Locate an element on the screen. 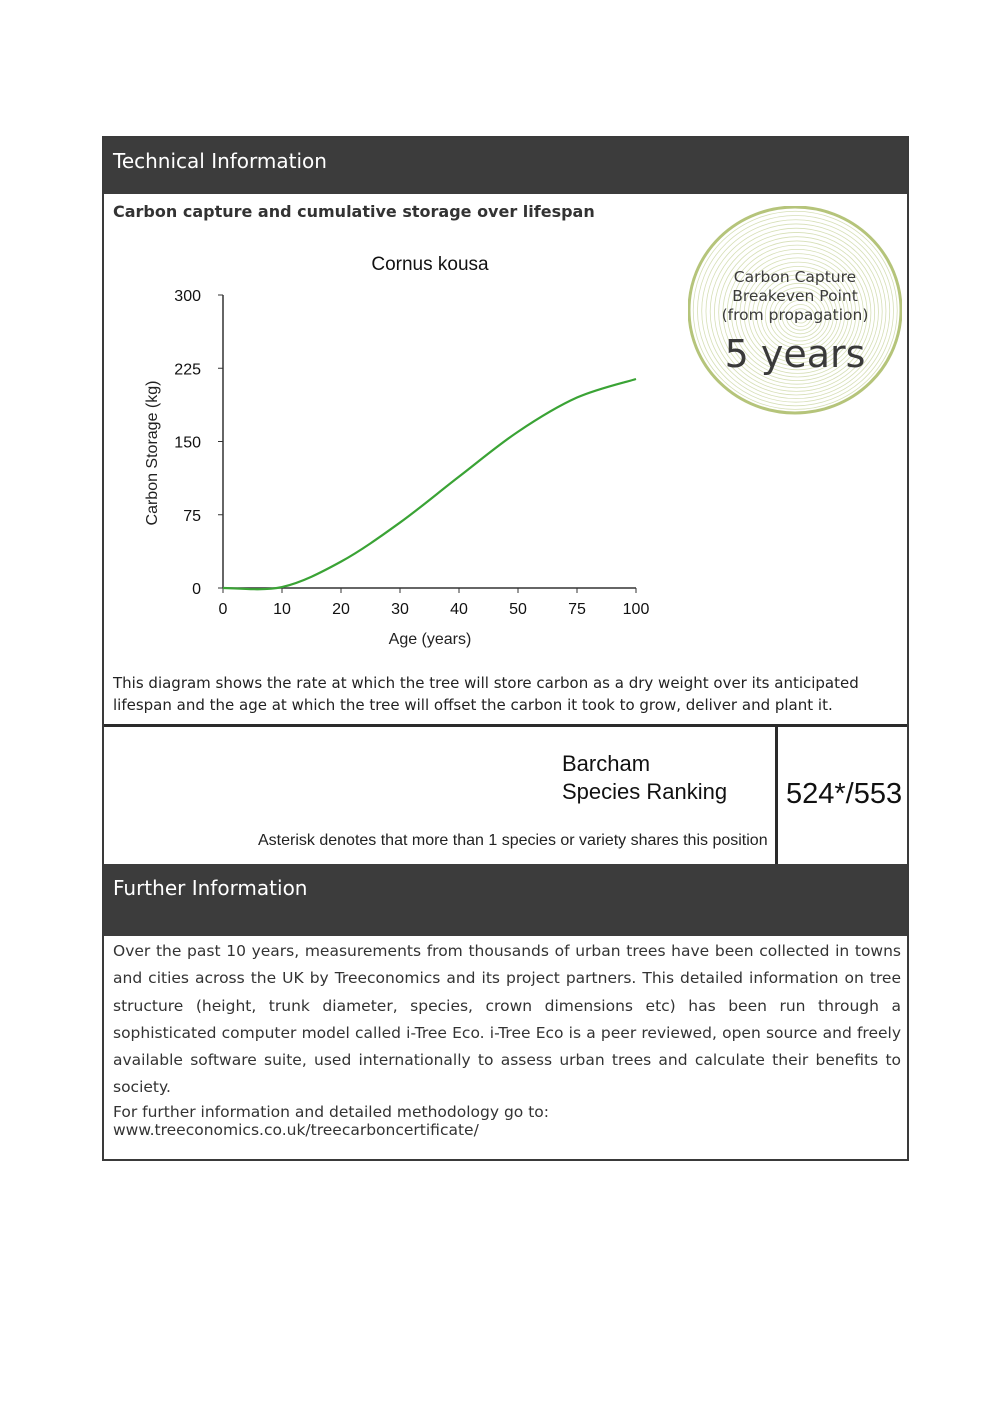 This screenshot has height=1421, width=1004. x-tick-label: 10 is located at coordinates (282, 609).